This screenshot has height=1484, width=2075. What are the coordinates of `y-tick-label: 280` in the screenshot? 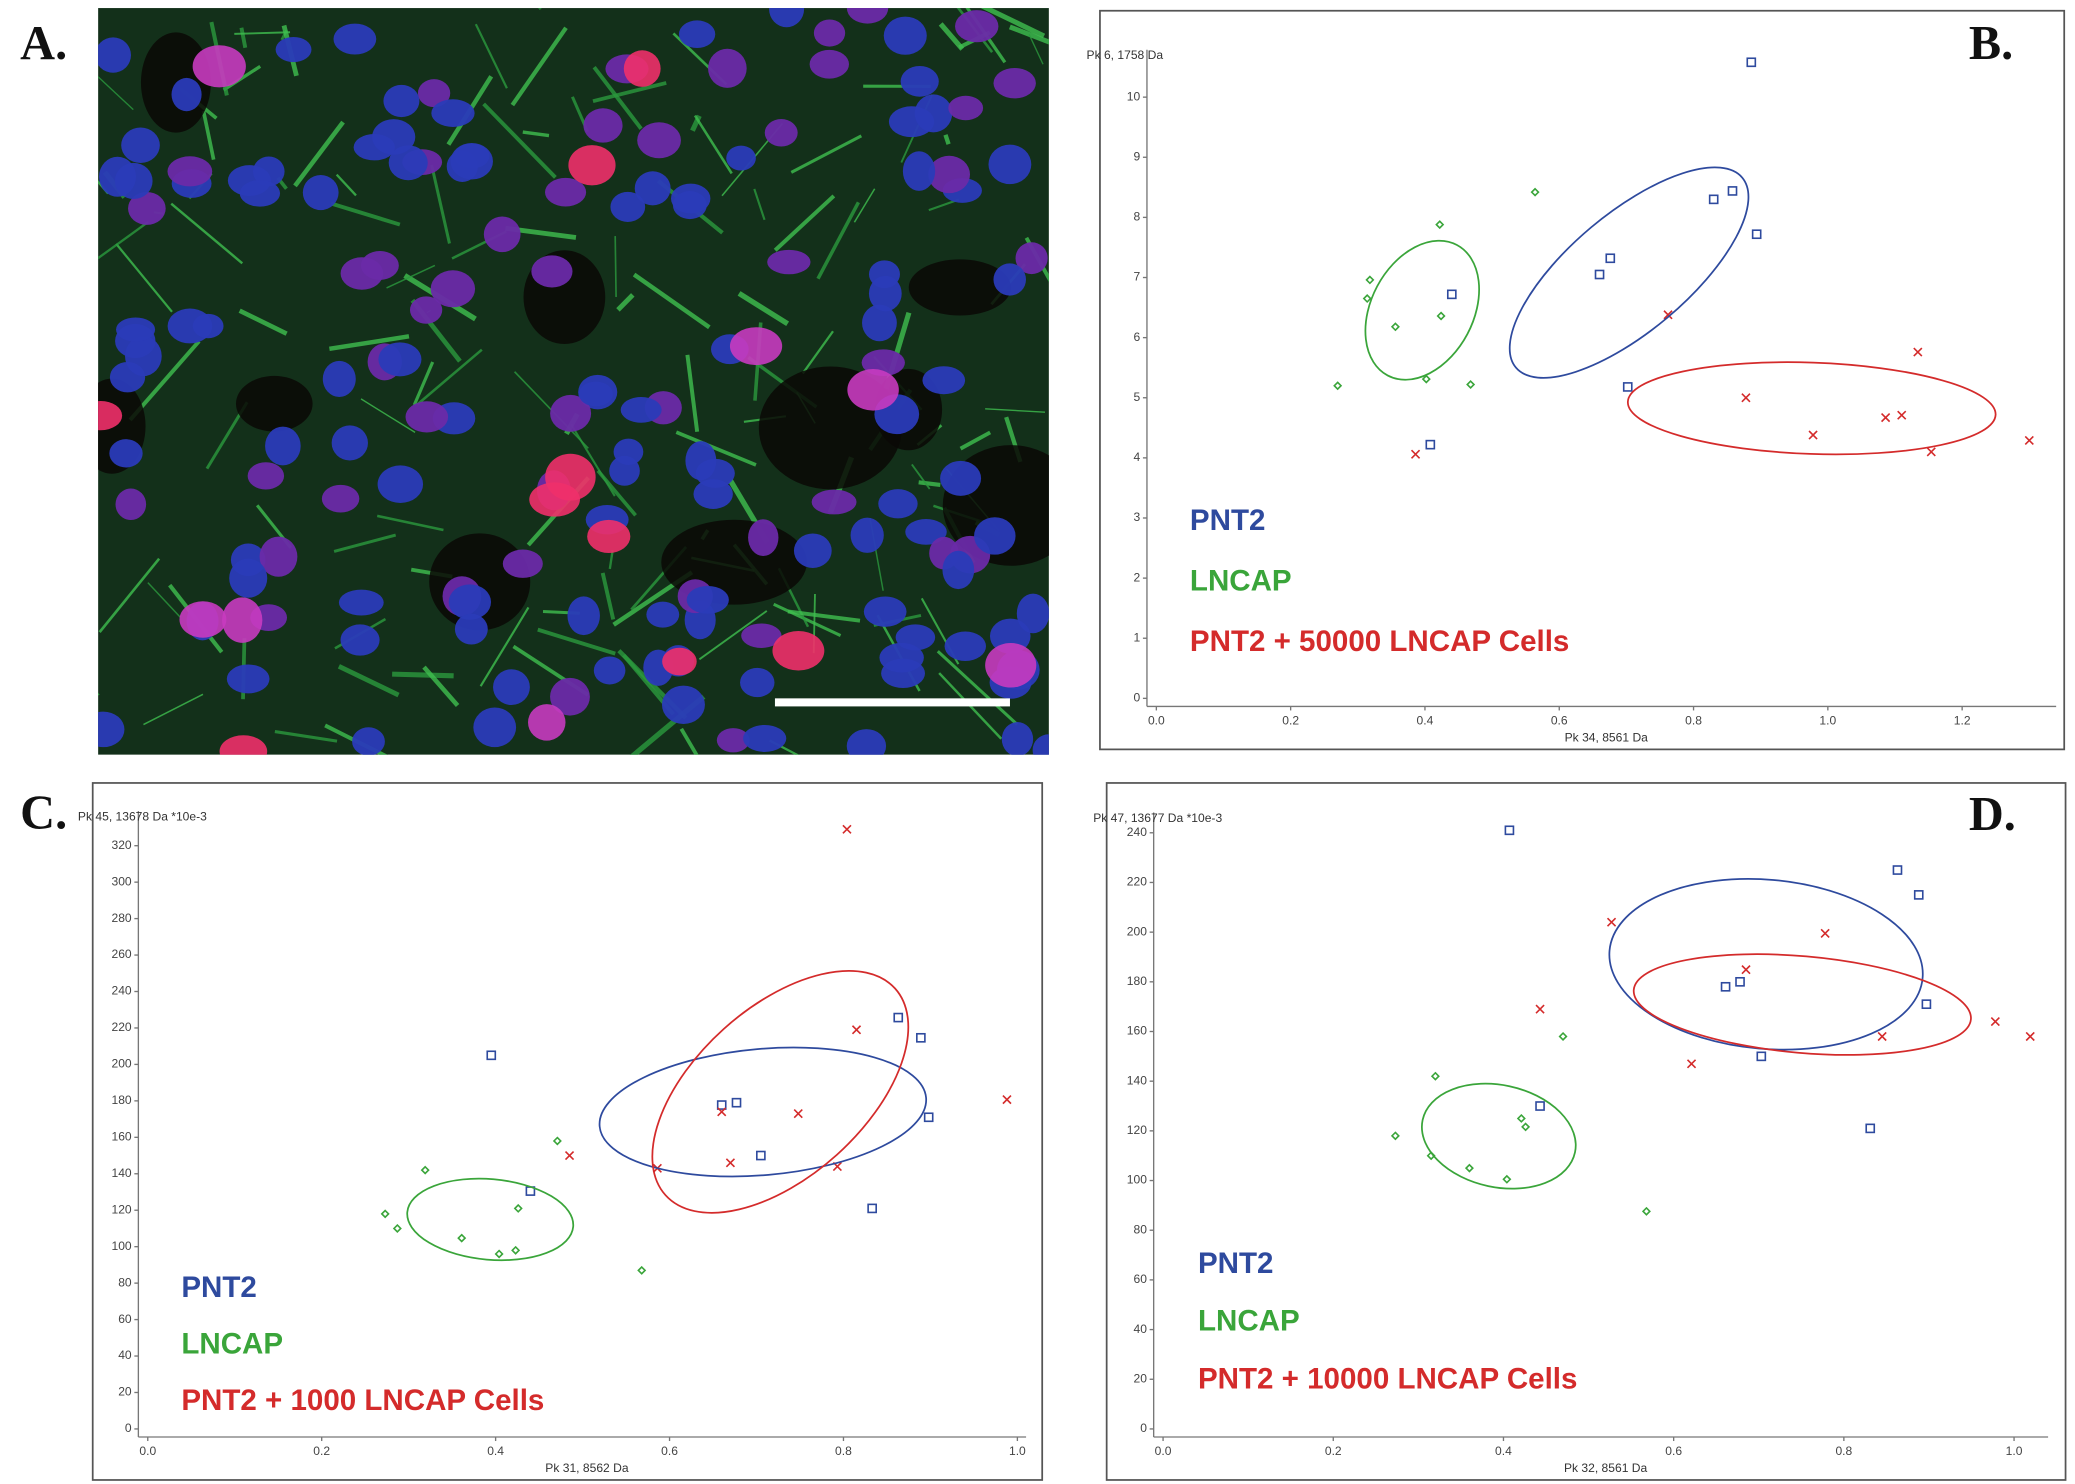 It's located at (121, 918).